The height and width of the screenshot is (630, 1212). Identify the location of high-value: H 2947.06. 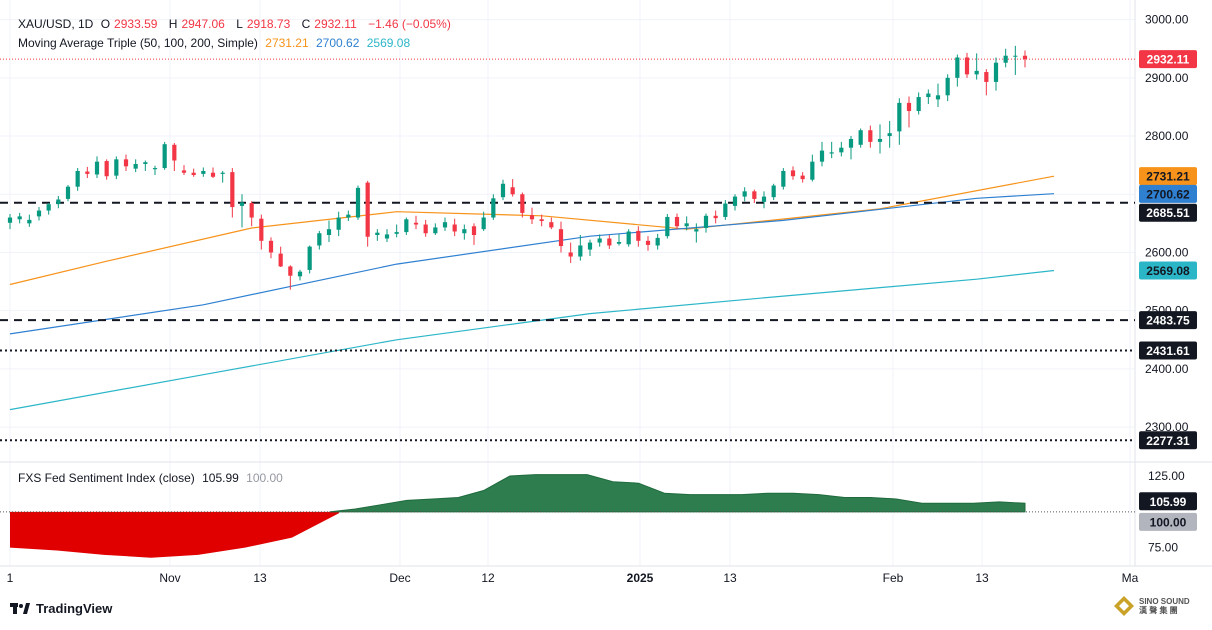
(196, 24).